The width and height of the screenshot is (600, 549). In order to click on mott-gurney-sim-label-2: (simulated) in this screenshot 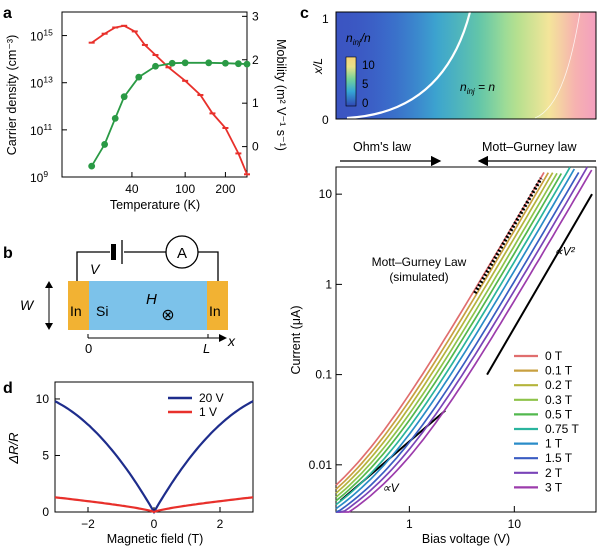, I will do `click(418, 277)`.